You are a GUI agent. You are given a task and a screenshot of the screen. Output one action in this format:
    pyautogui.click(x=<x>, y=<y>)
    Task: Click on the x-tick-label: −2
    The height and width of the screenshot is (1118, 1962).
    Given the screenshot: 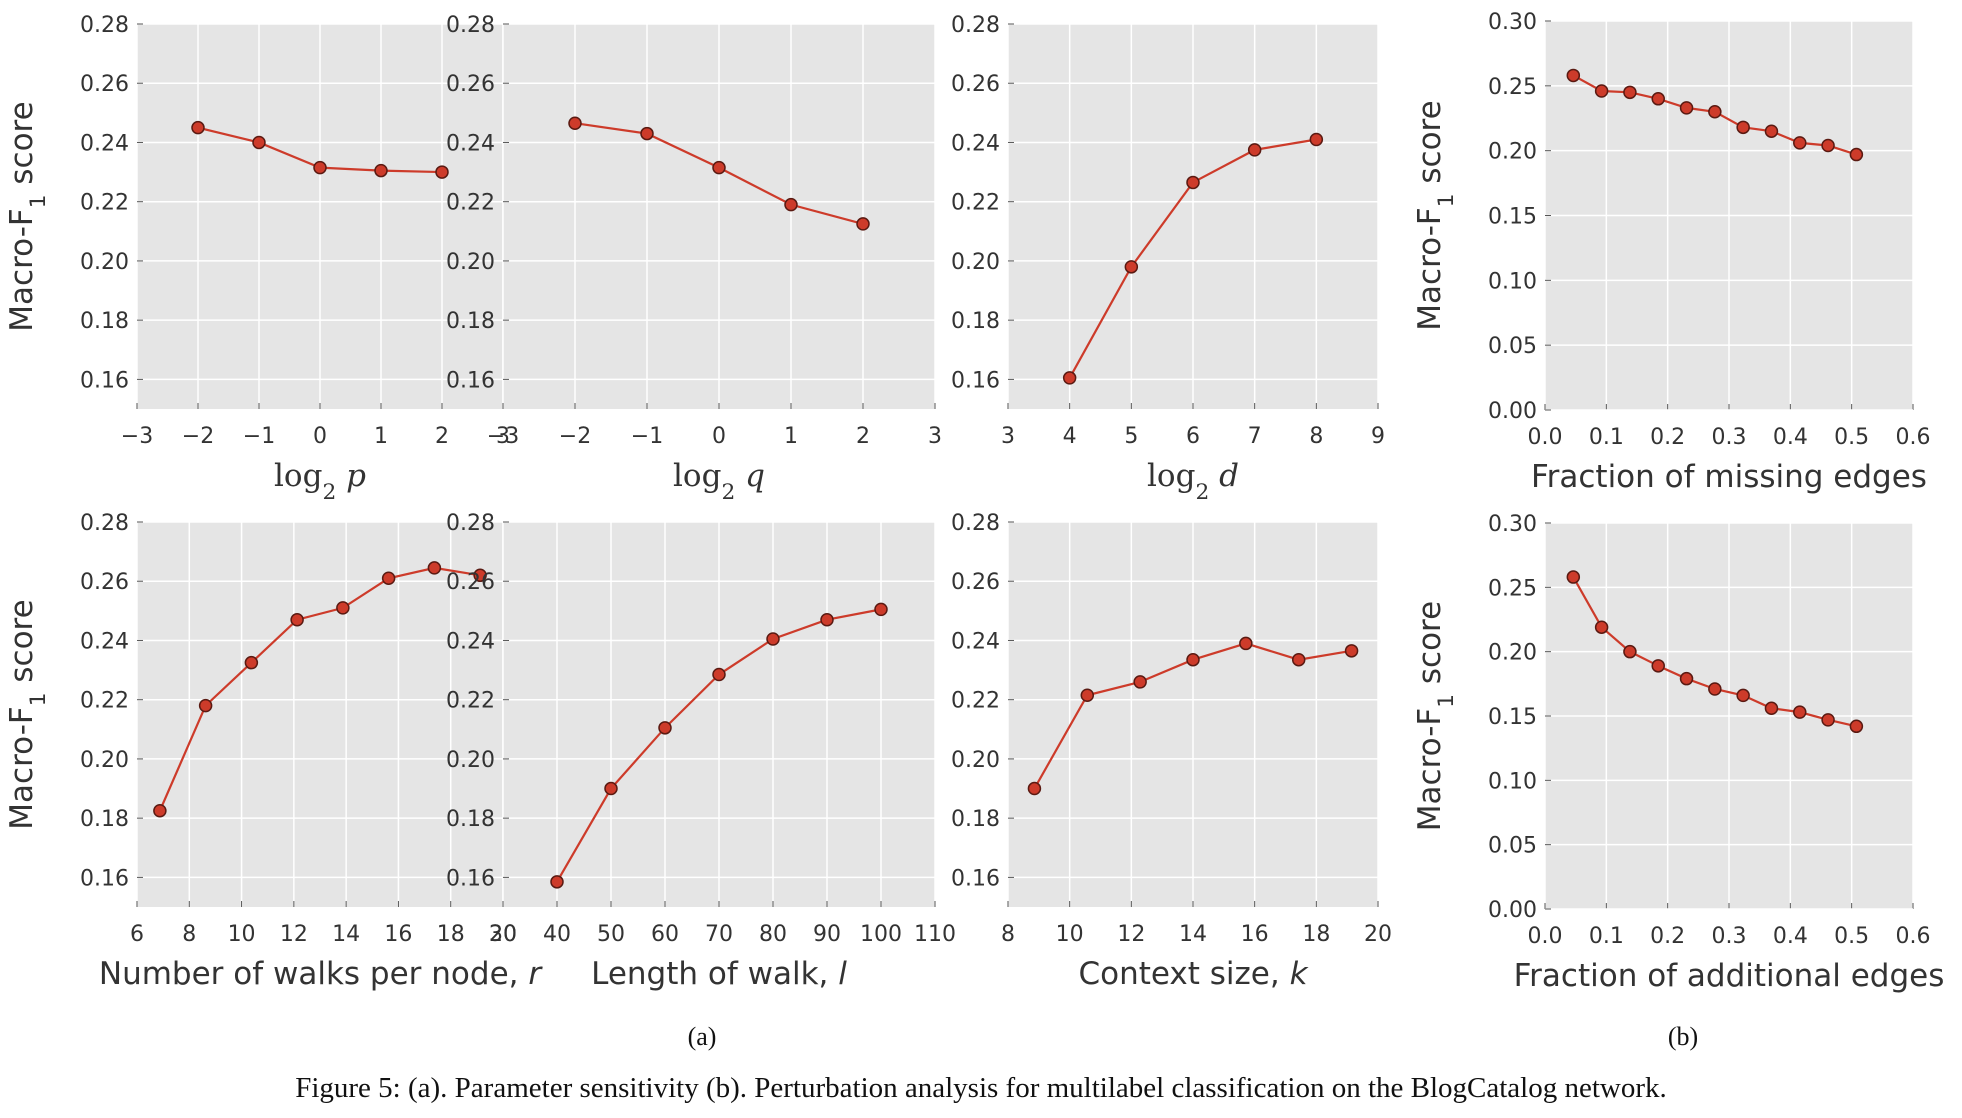 What is the action you would take?
    pyautogui.click(x=575, y=436)
    